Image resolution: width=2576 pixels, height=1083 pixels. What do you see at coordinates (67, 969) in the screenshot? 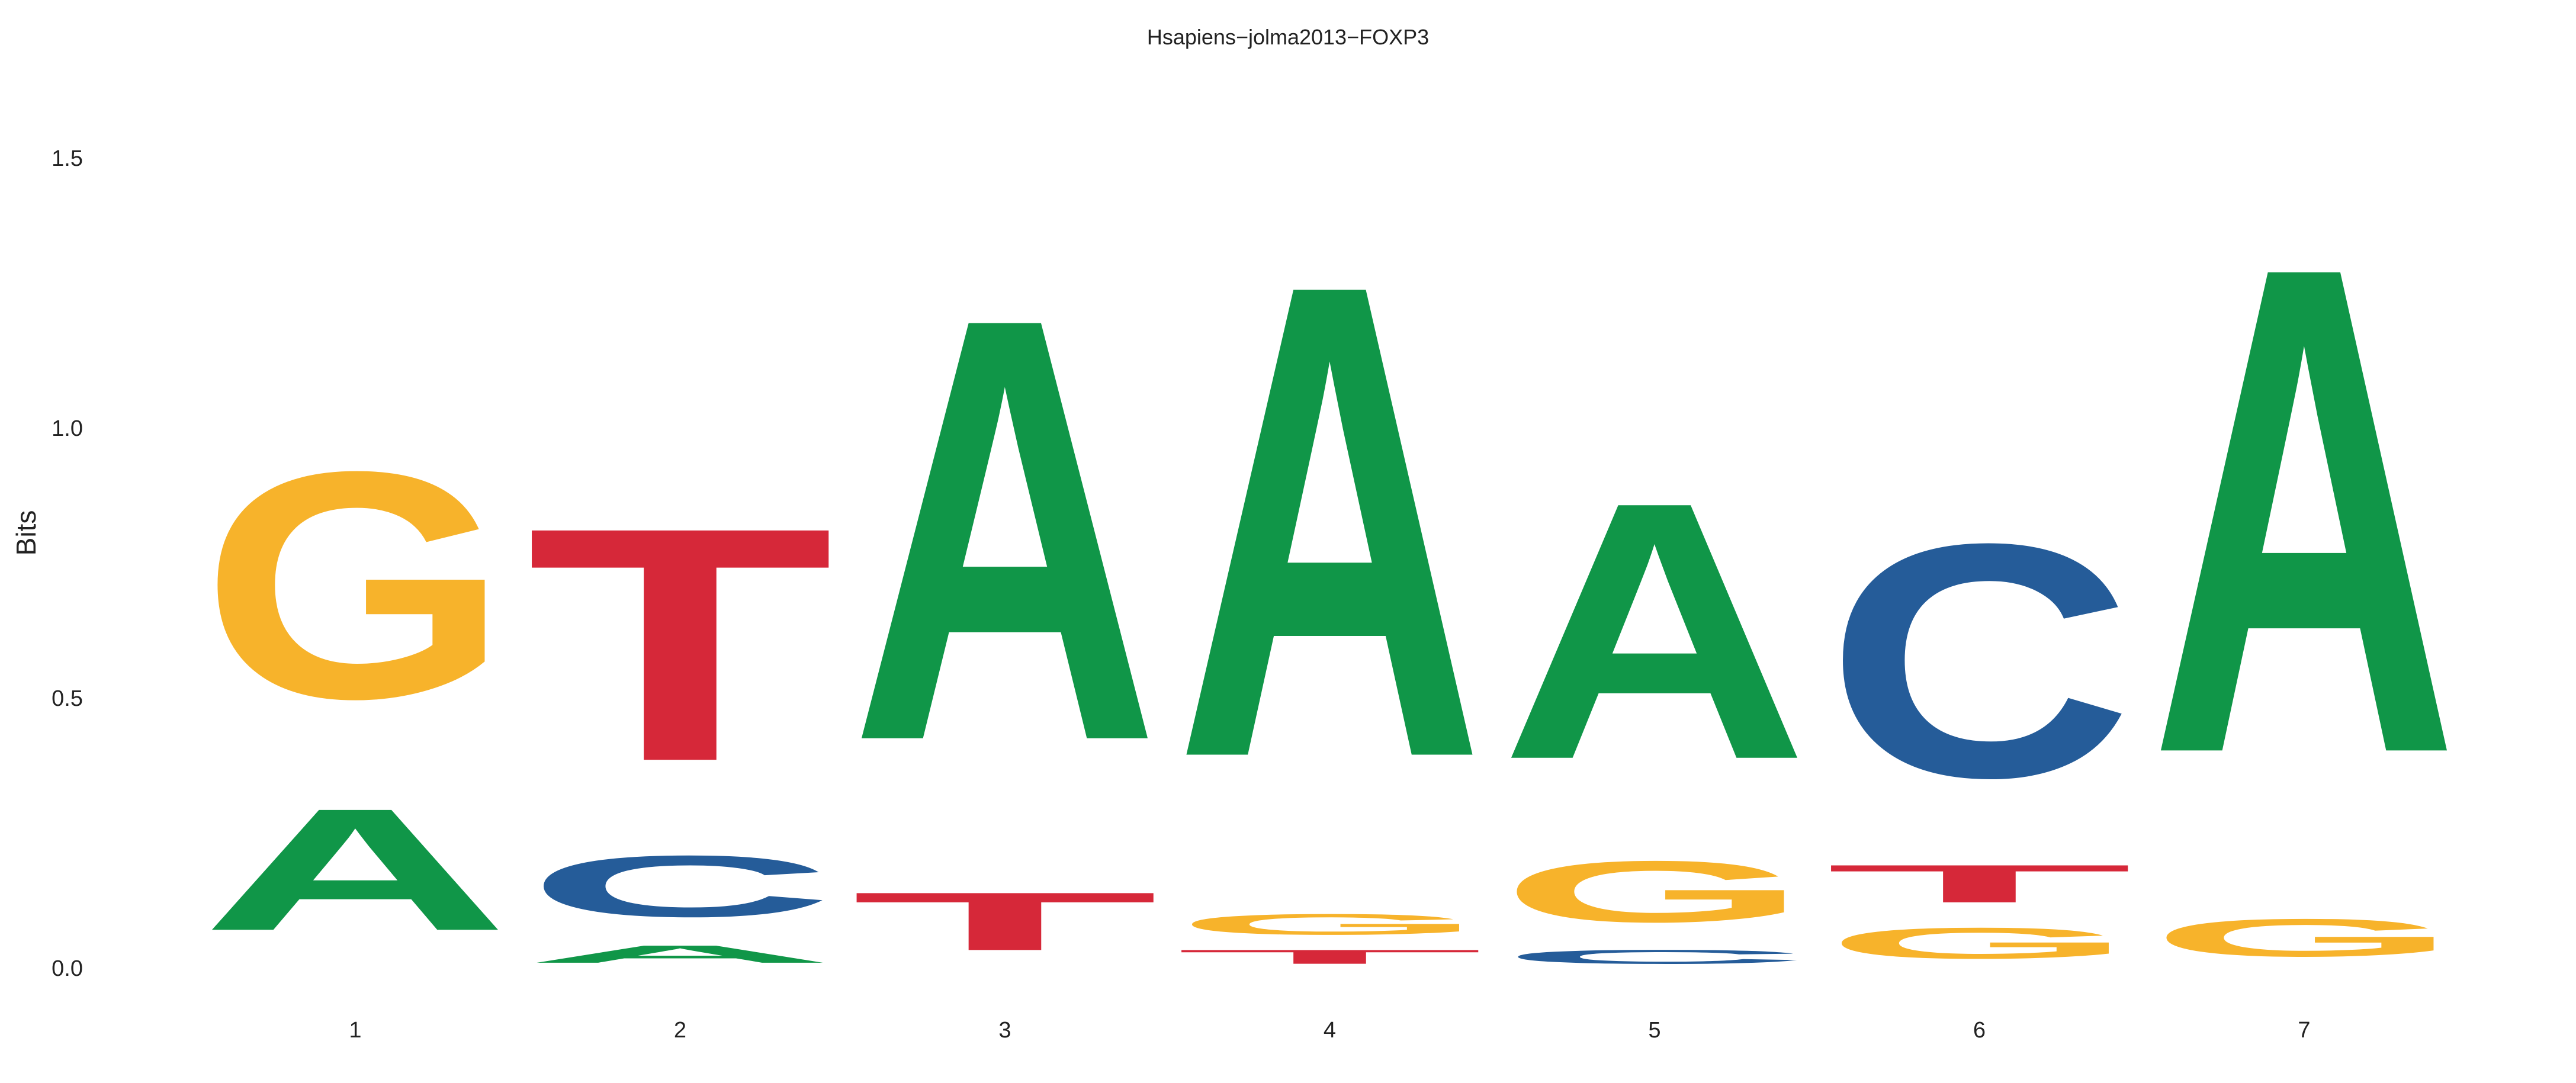
I see `y-tick-label: 0.0` at bounding box center [67, 969].